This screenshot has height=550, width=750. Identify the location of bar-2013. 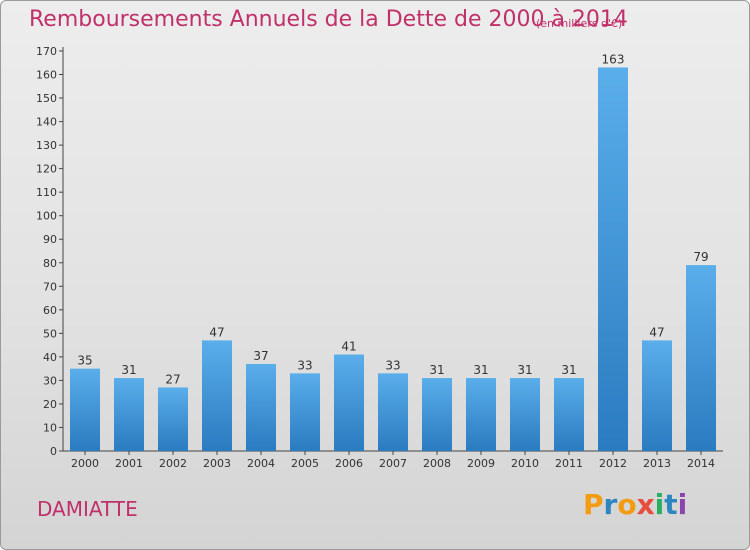
(657, 395).